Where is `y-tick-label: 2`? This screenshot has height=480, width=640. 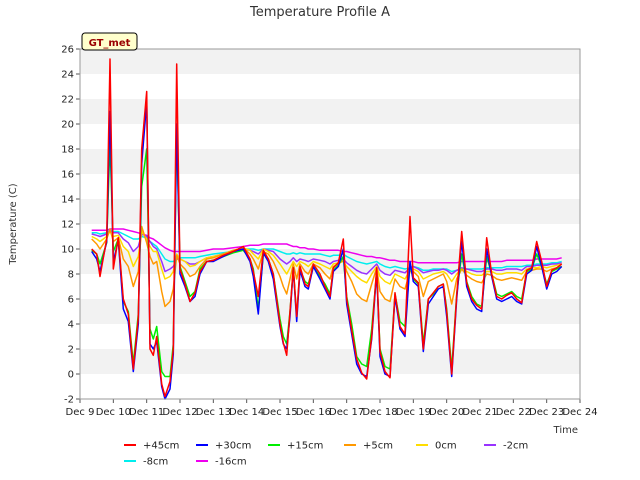
y-tick-label: 2 is located at coordinates (71, 350).